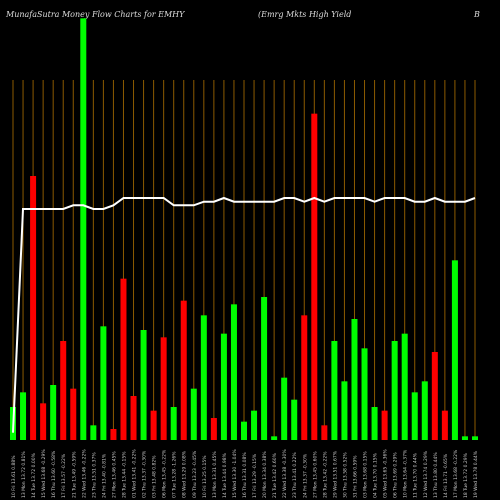  I want to click on x-tick-label: 04 Tue 13.70 0.15%, so click(376, 475).